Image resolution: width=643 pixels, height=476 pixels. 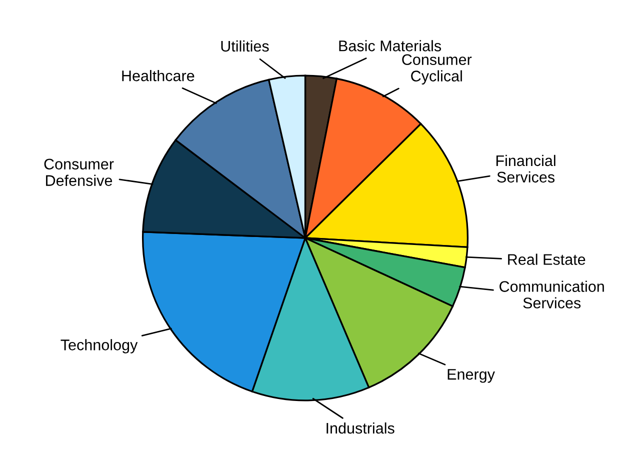 What do you see at coordinates (245, 46) in the screenshot?
I see `slice-label: Utilities` at bounding box center [245, 46].